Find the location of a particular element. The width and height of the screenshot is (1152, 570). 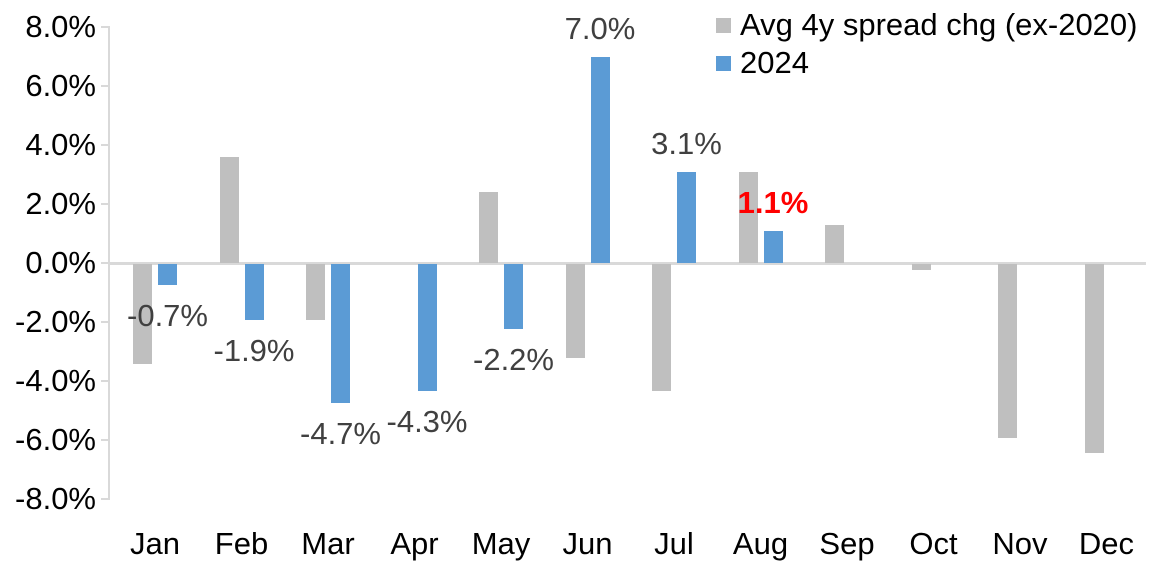

data-label-aug: 1.1% is located at coordinates (773, 202).